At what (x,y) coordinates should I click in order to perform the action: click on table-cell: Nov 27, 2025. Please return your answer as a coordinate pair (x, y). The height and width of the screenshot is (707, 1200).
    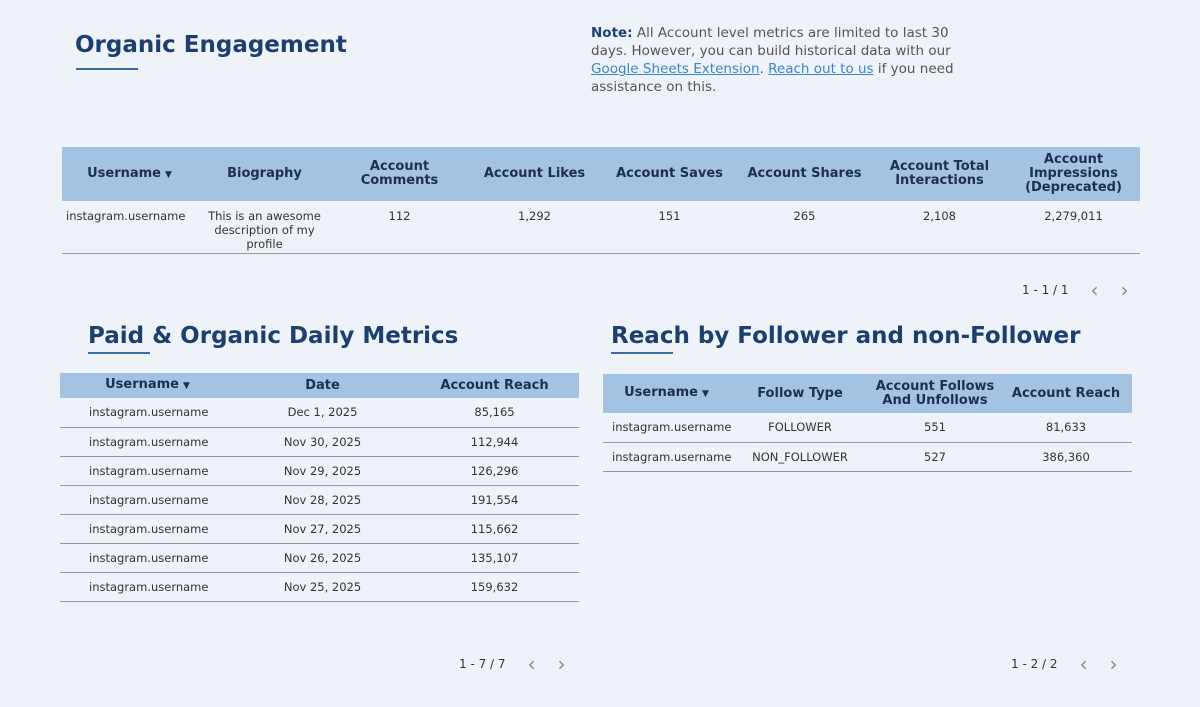
    Looking at the image, I should click on (322, 529).